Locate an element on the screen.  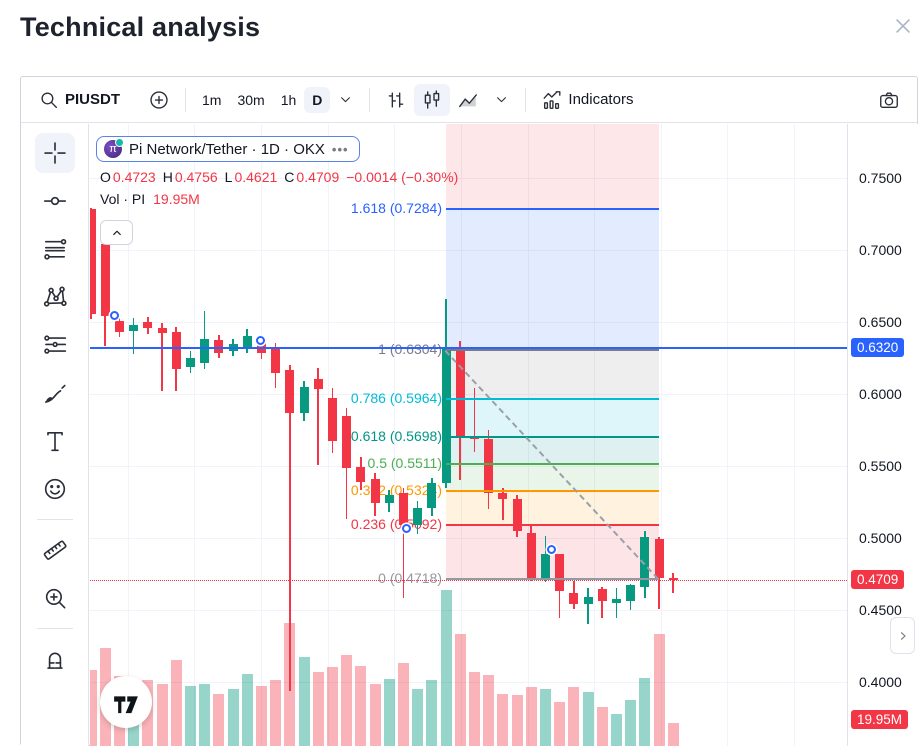
xabcd-pattern-icon is located at coordinates (55, 296).